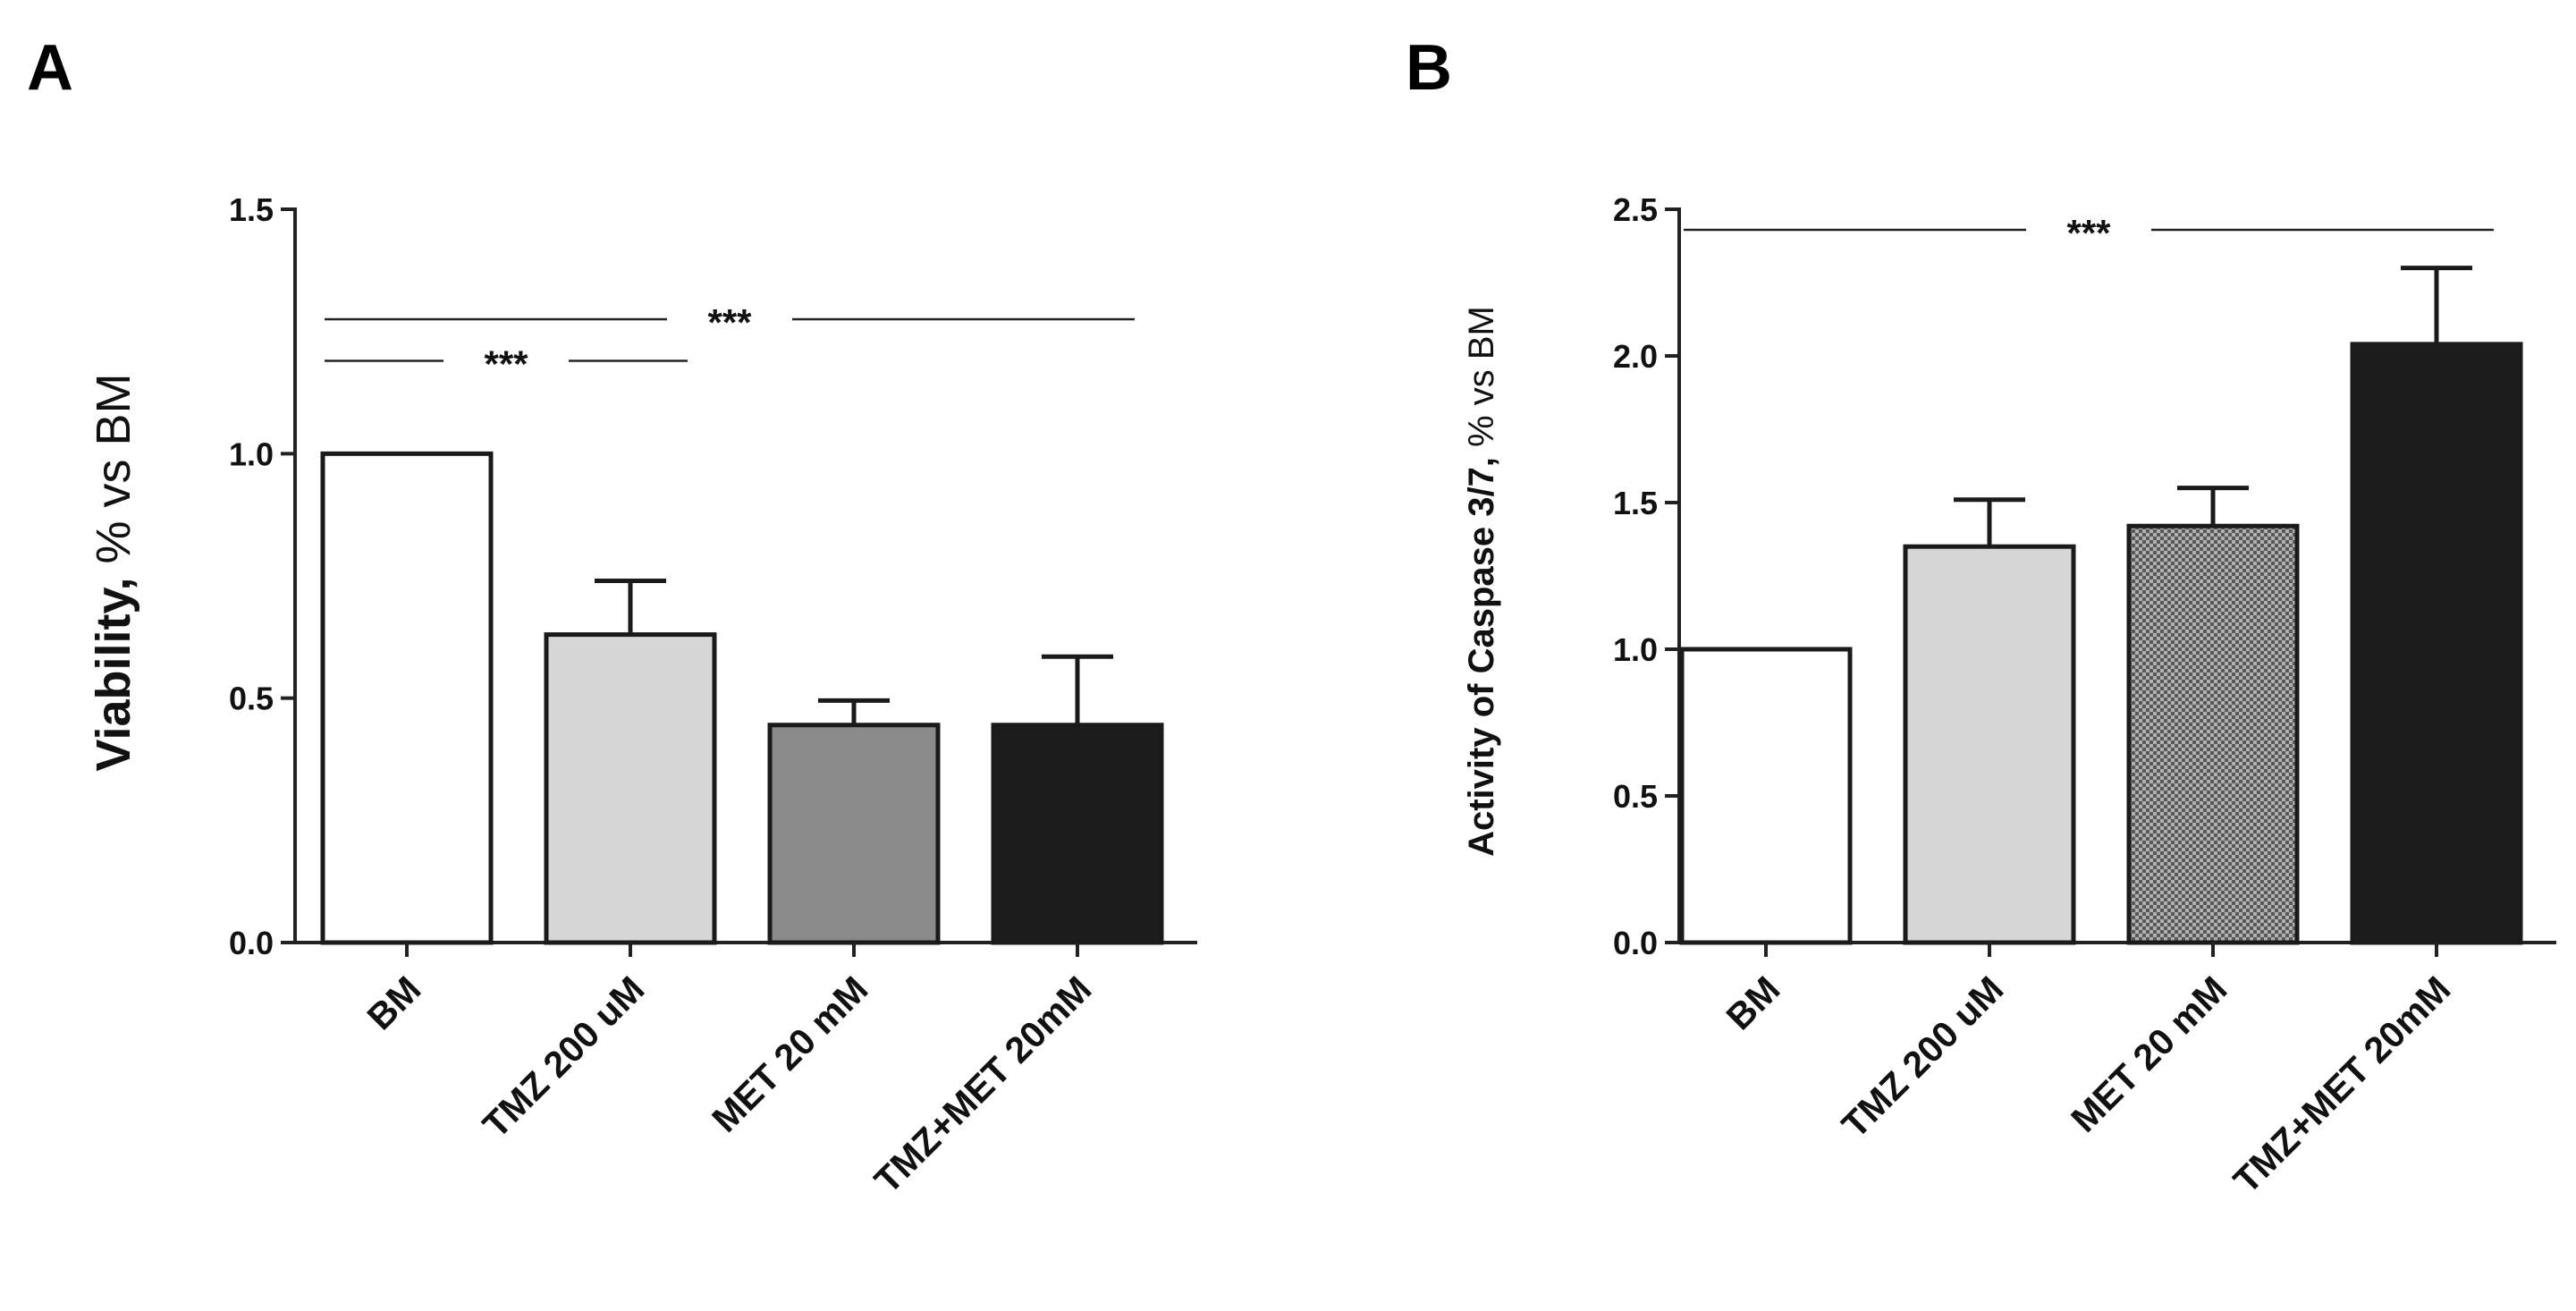  What do you see at coordinates (1635, 796) in the screenshot?
I see `chart-b-y-tick-label: 0.5` at bounding box center [1635, 796].